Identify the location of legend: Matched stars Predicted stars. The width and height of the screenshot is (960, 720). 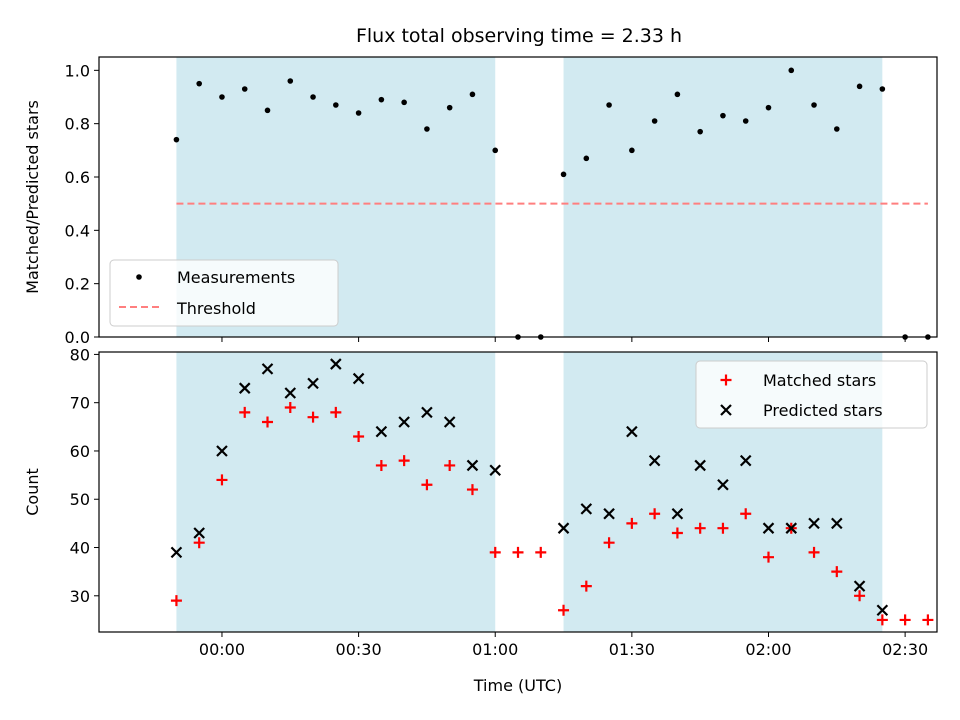
(811, 394).